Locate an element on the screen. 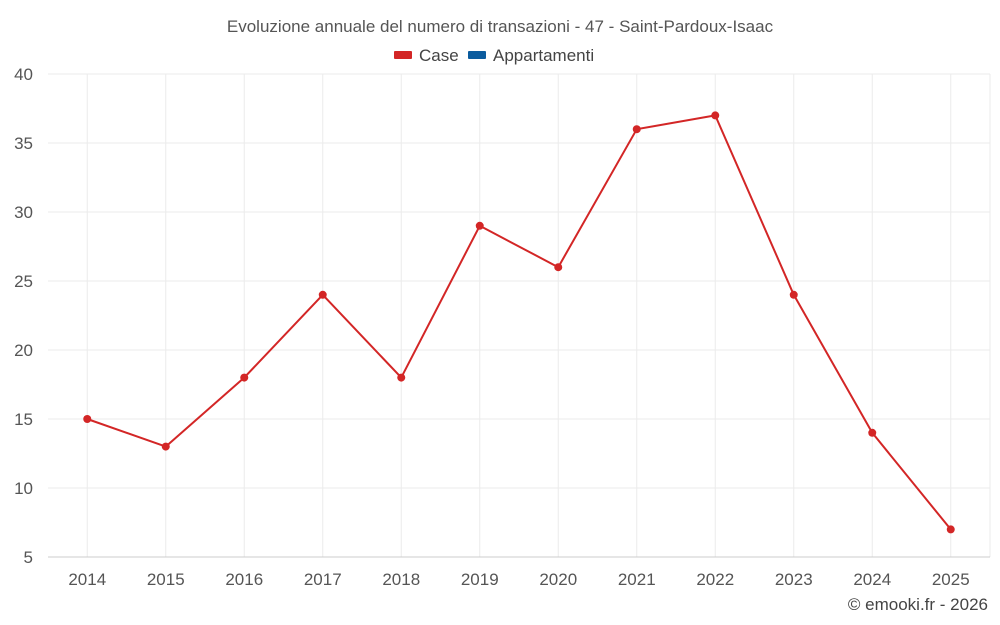 Image resolution: width=1000 pixels, height=625 pixels. x-tick-label: 2016 is located at coordinates (244, 579).